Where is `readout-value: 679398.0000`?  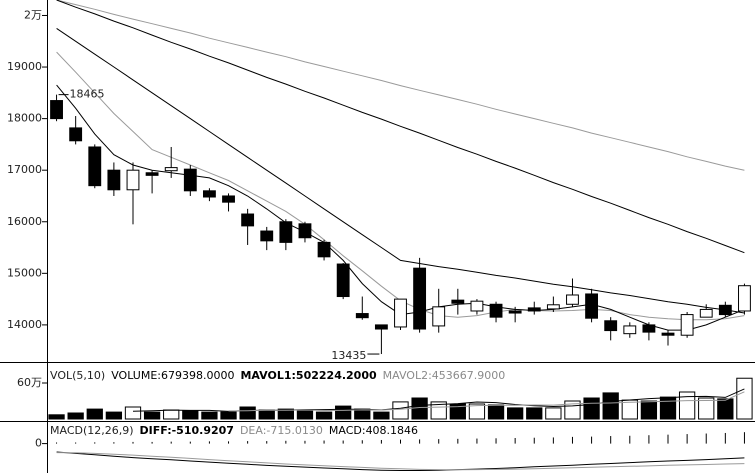 readout-value: 679398.0000 is located at coordinates (197, 375).